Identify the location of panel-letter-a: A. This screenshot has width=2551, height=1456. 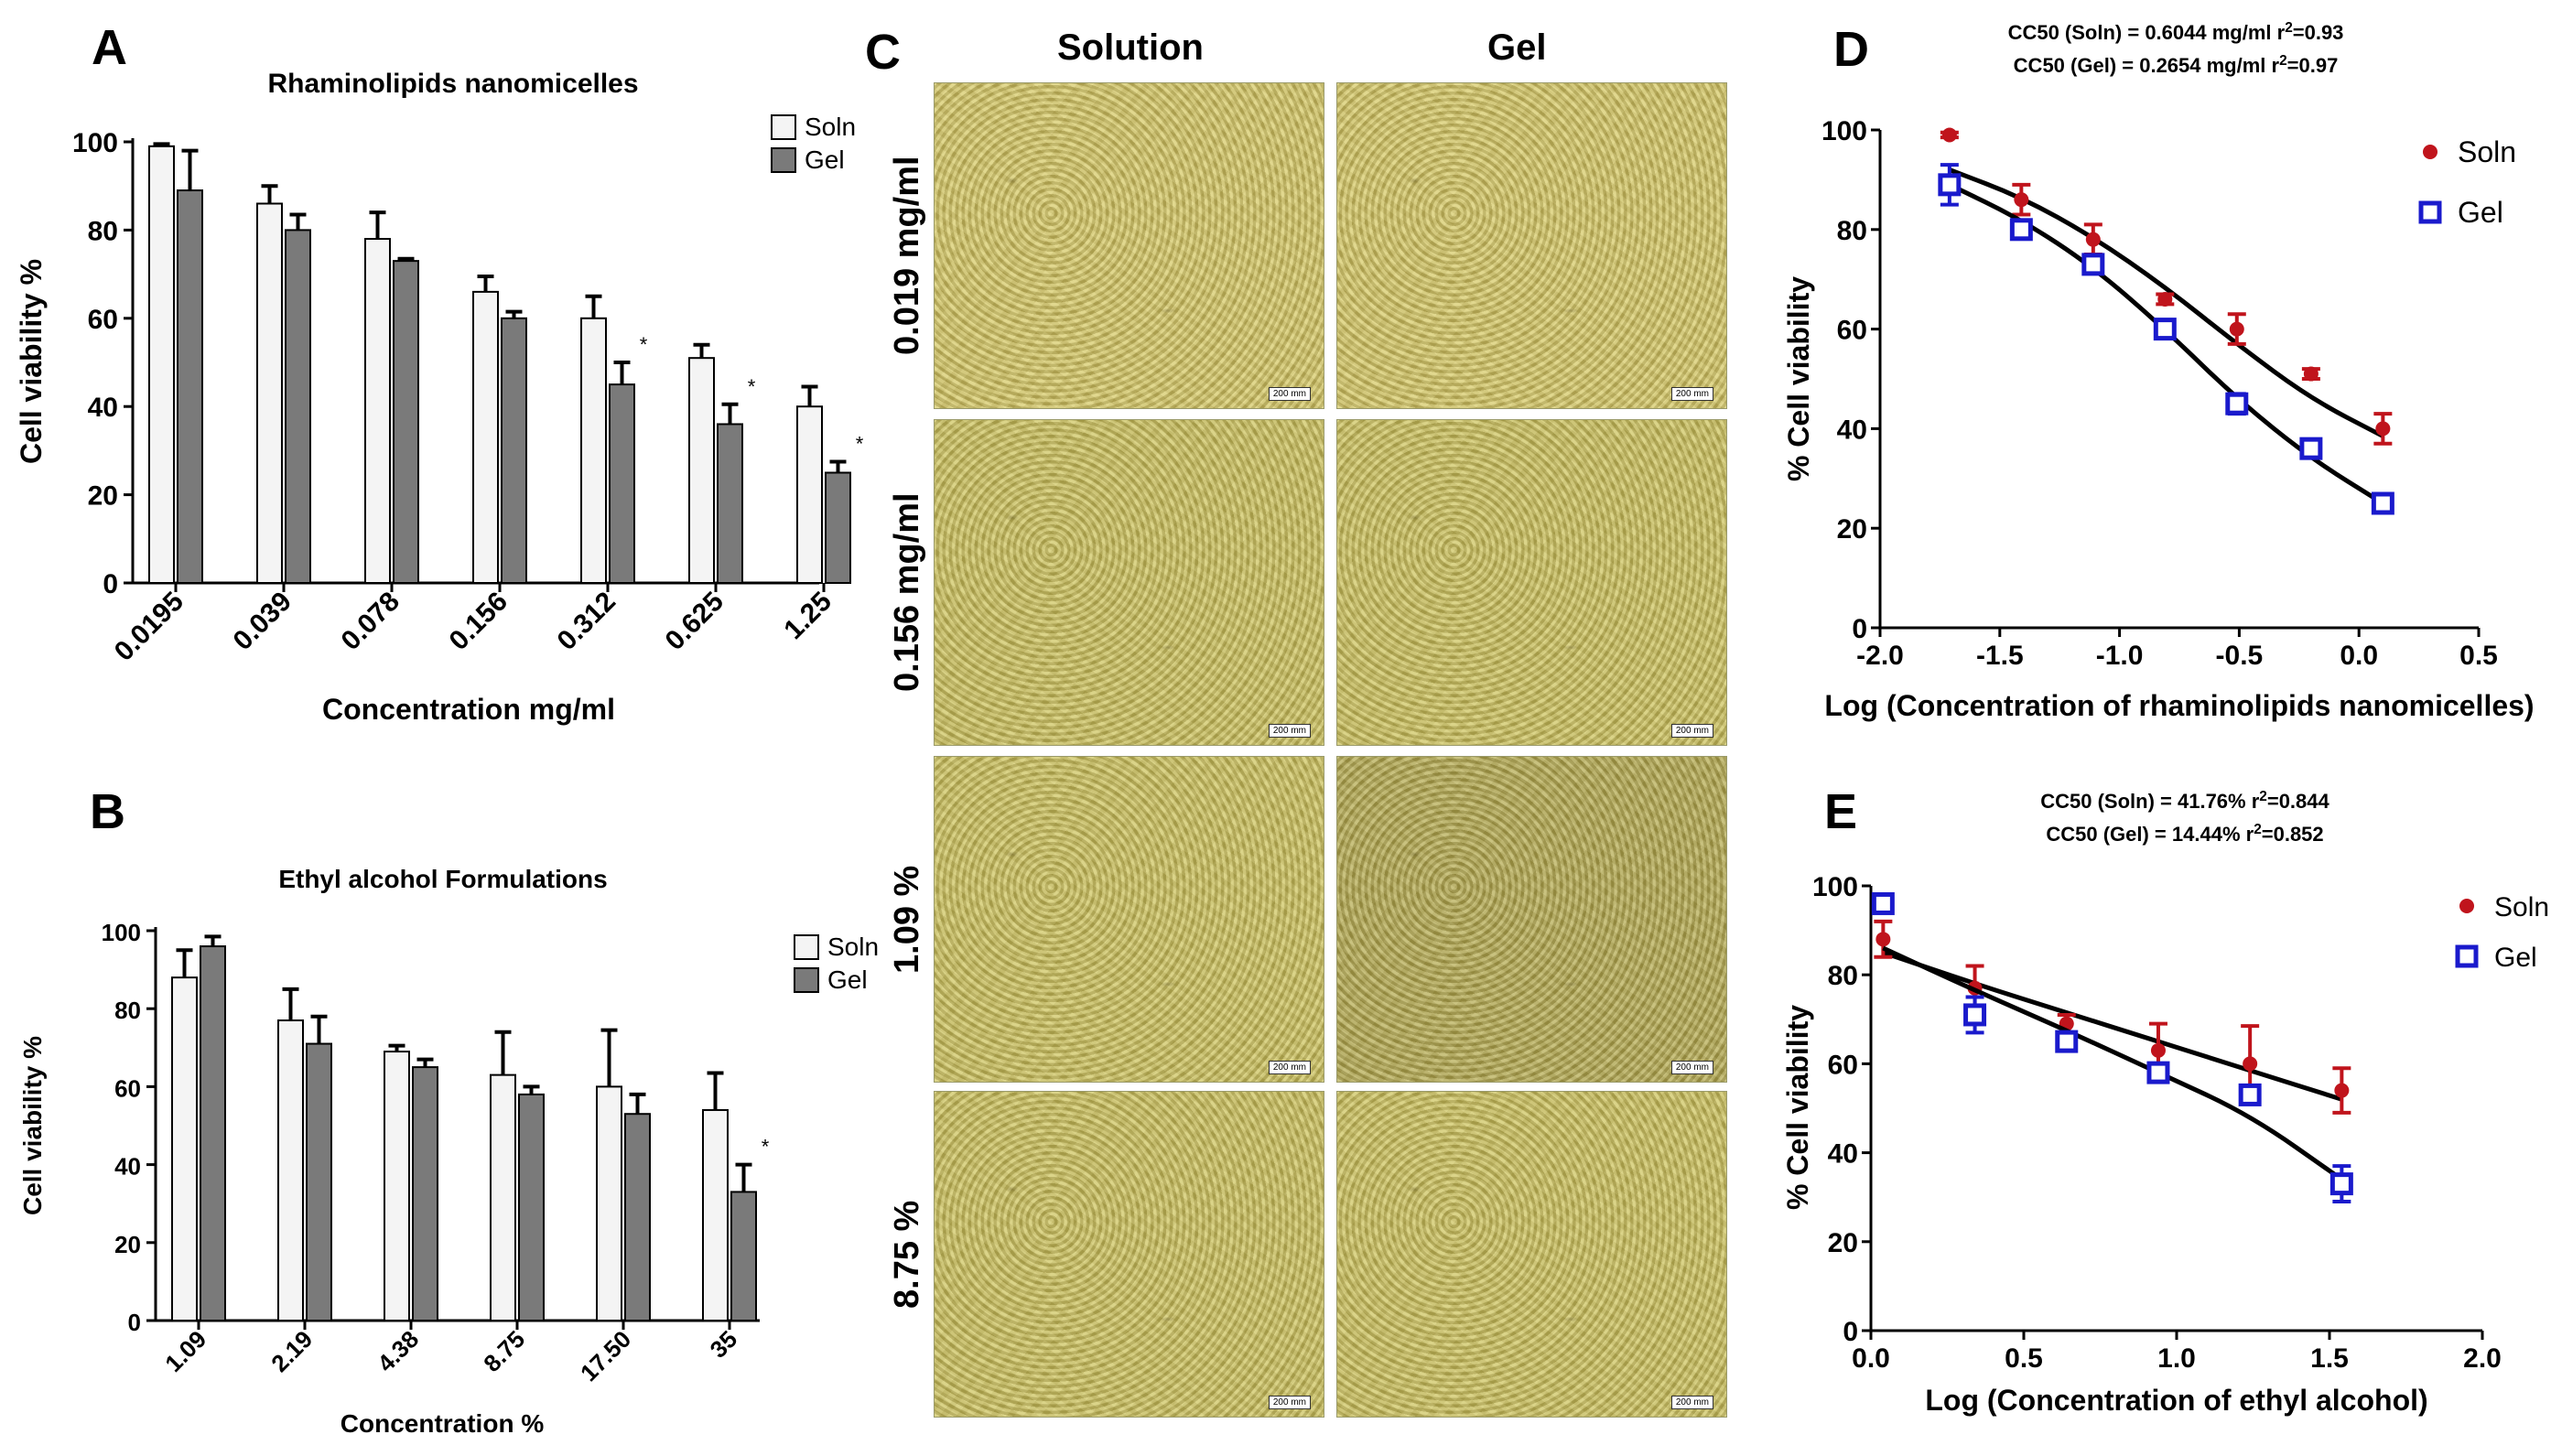
(109, 47).